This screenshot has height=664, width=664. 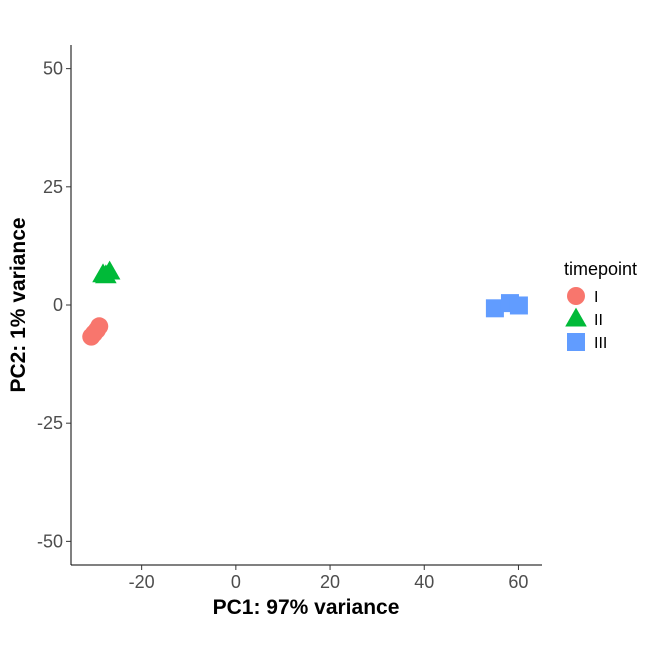 What do you see at coordinates (596, 297) in the screenshot?
I see `legend-label-i: I` at bounding box center [596, 297].